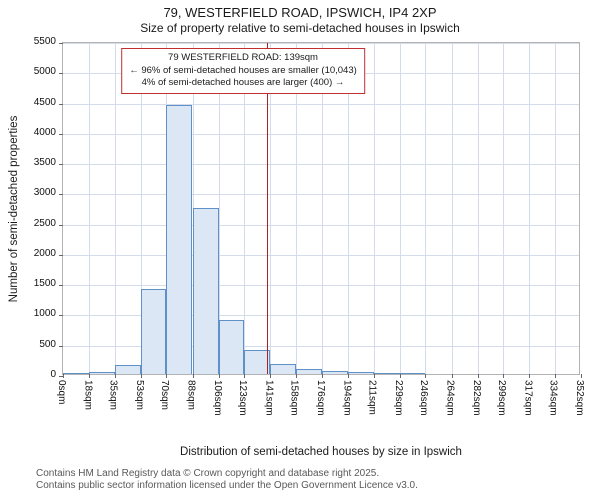  I want to click on x-tick-label: 246sqm, so click(423, 398).